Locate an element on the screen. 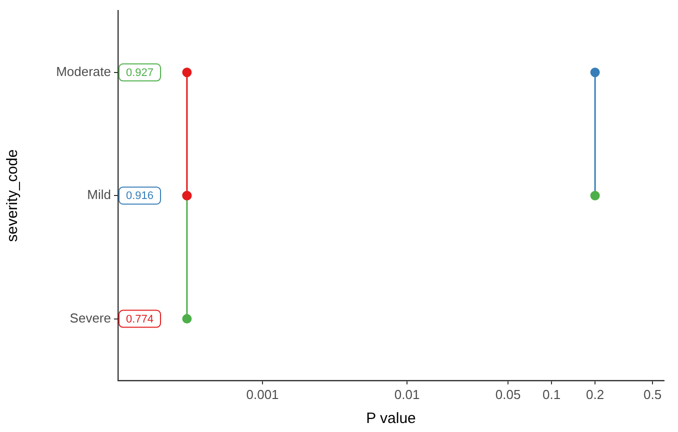 This screenshot has width=678, height=432. x-tick-label: 0.1 is located at coordinates (551, 394).